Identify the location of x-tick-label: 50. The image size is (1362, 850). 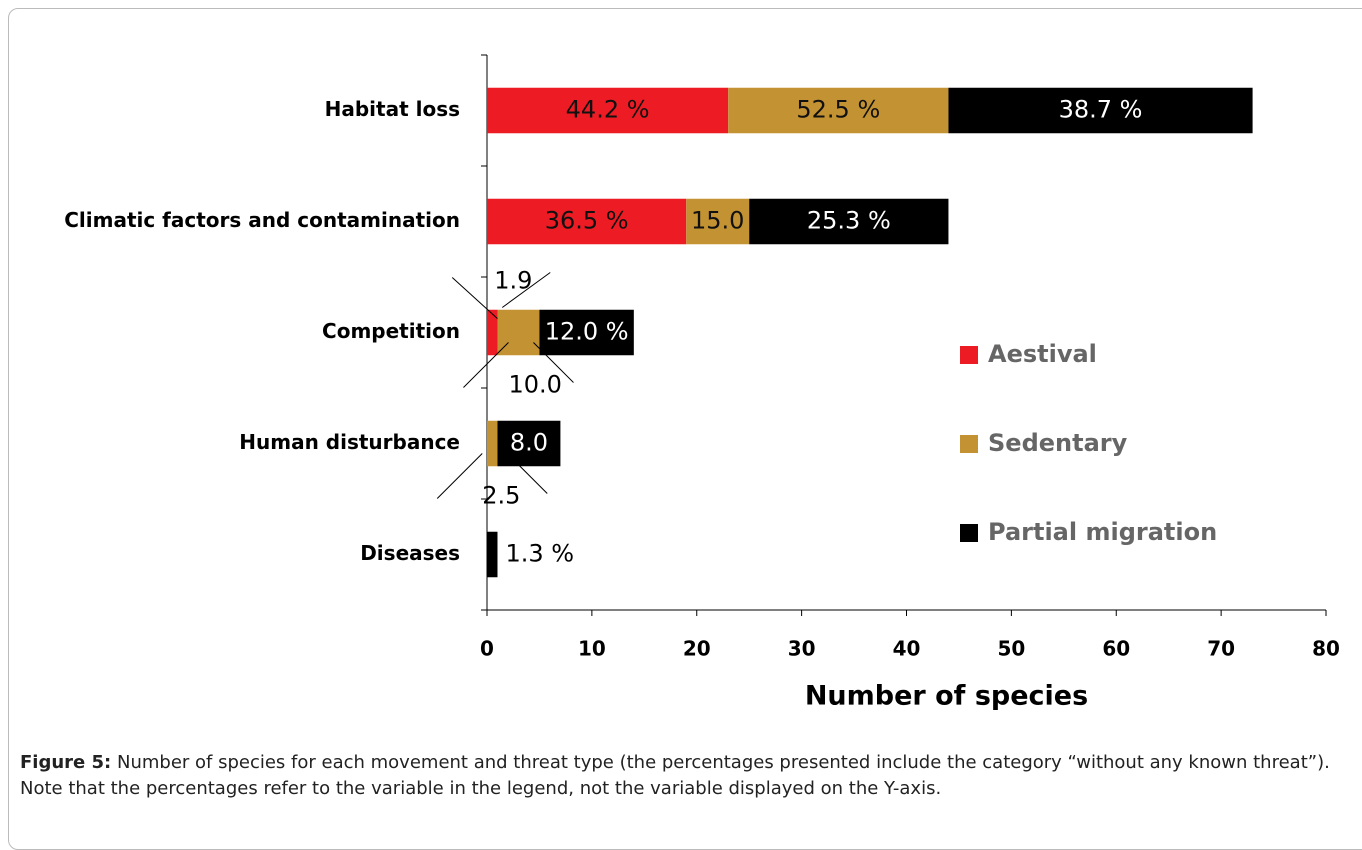
(1011, 649).